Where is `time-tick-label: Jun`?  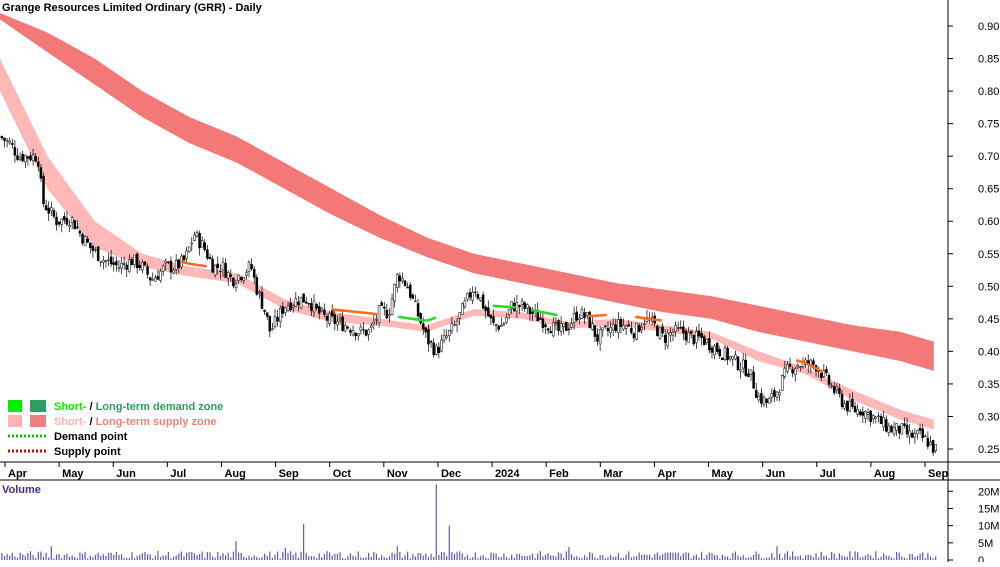
time-tick-label: Jun is located at coordinates (126, 474).